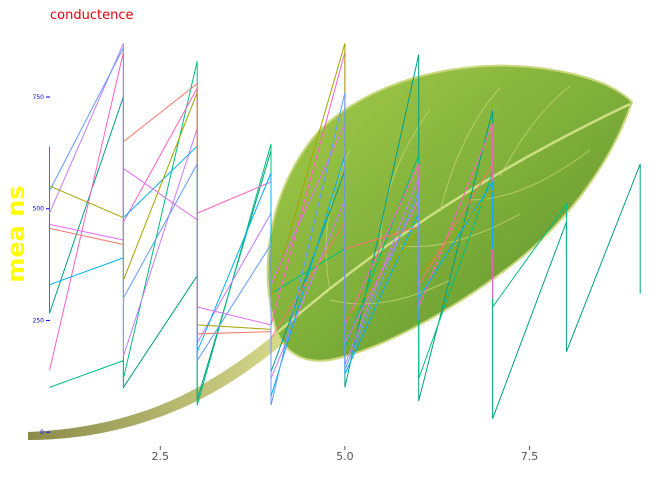 Image resolution: width=672 pixels, height=480 pixels. Describe the element at coordinates (16, 233) in the screenshot. I see `y-axis-label: mea ns` at that location.